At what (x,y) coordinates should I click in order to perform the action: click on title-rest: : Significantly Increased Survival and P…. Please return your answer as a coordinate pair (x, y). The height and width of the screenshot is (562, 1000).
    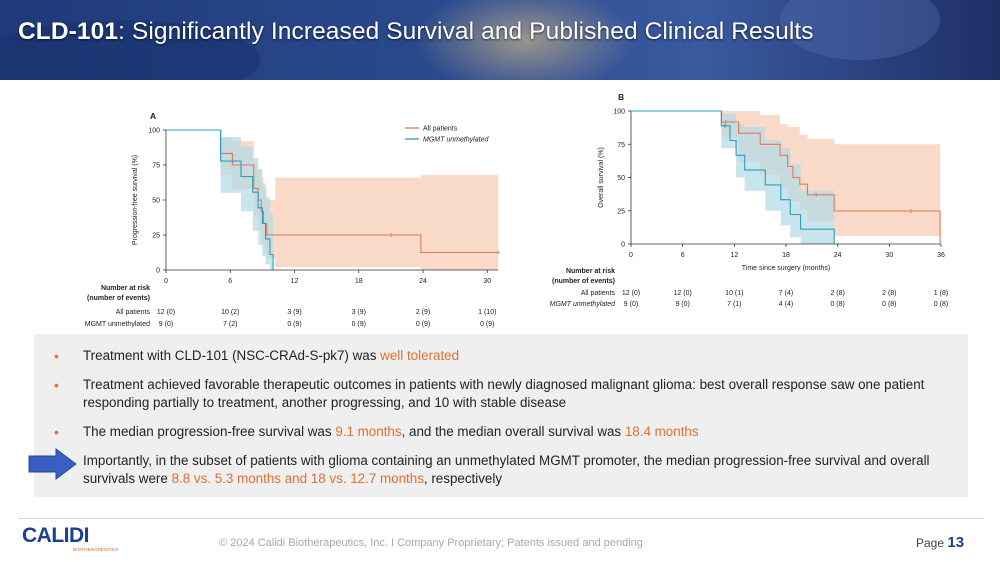
    Looking at the image, I should click on (466, 31).